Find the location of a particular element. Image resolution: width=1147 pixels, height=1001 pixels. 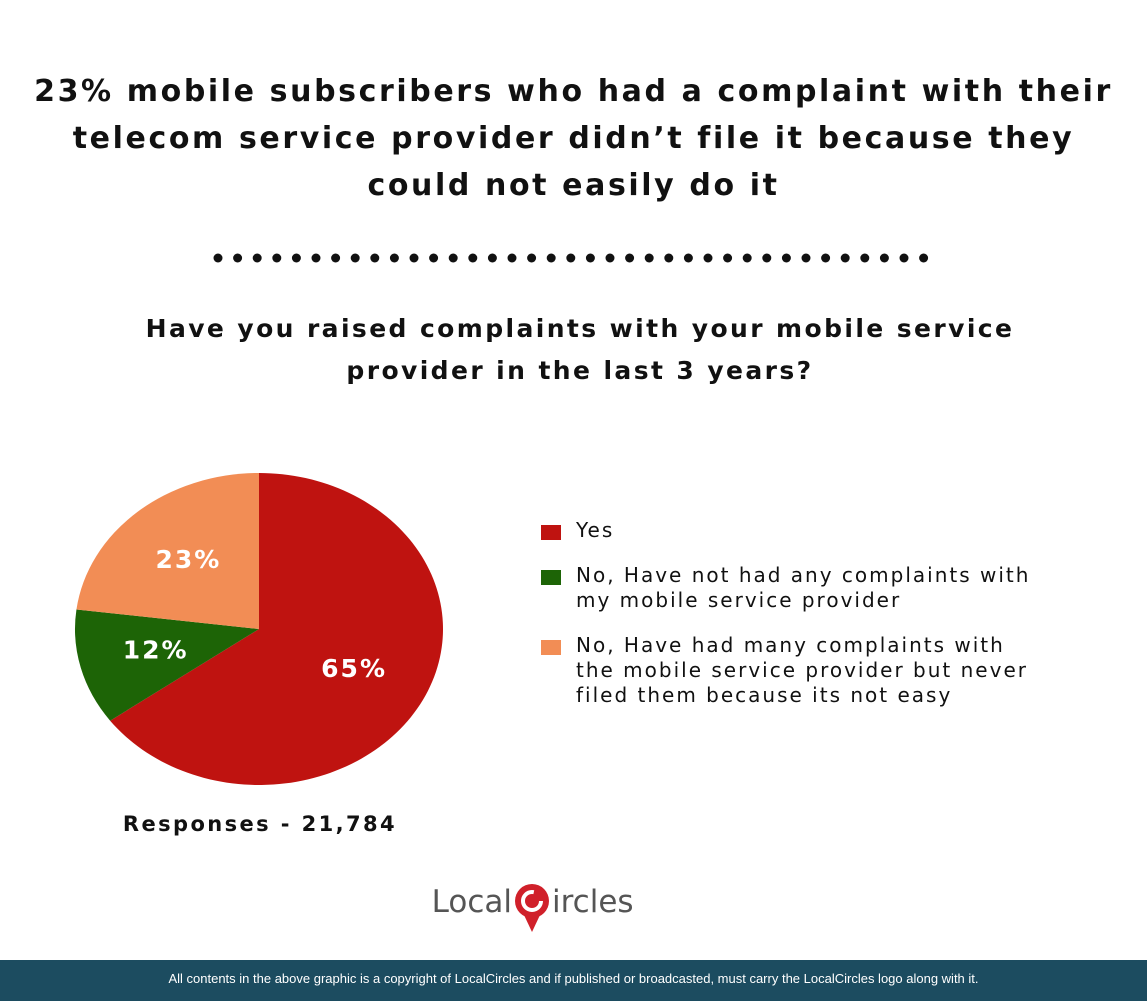

logo-text: ircles is located at coordinates (593, 902).